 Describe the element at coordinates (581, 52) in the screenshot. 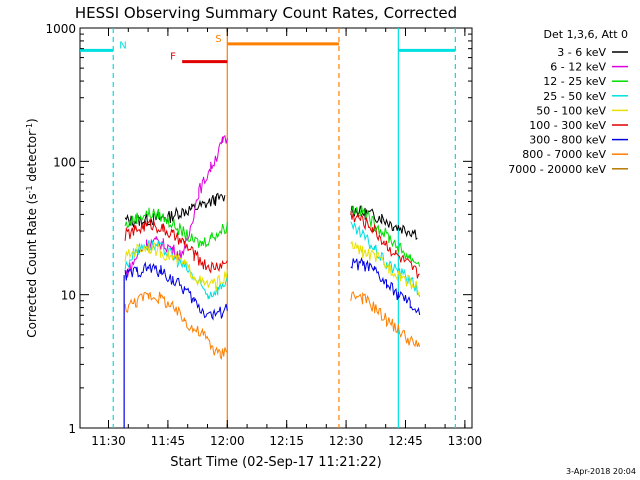

I see `legend-label: 3 - 6 keV` at that location.